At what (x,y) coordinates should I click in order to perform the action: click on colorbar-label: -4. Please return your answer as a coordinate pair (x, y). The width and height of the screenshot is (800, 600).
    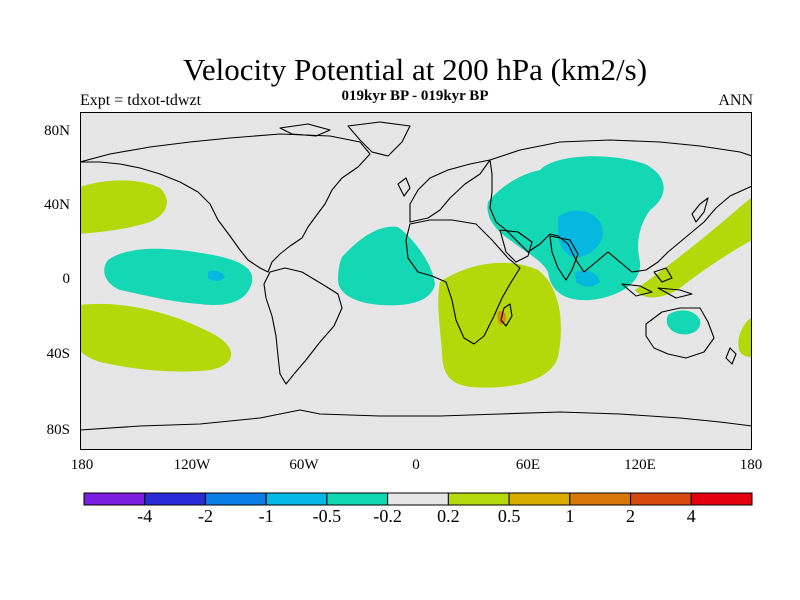
    Looking at the image, I should click on (145, 516).